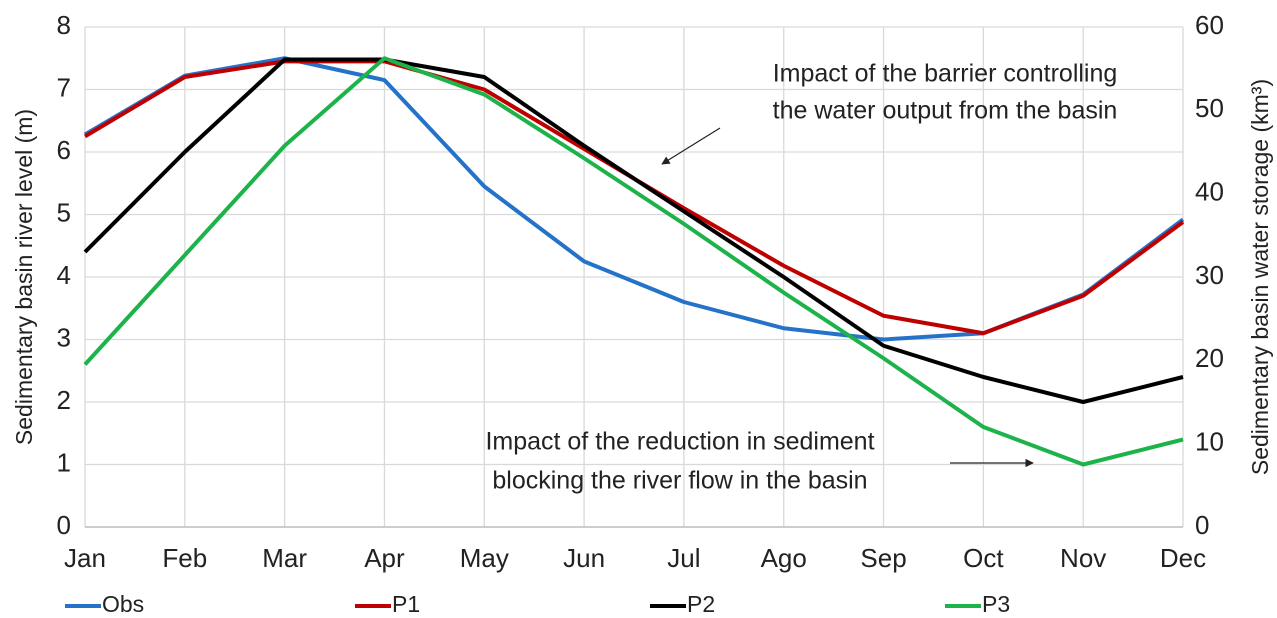  I want to click on x-tick-label: Oct, so click(983, 558).